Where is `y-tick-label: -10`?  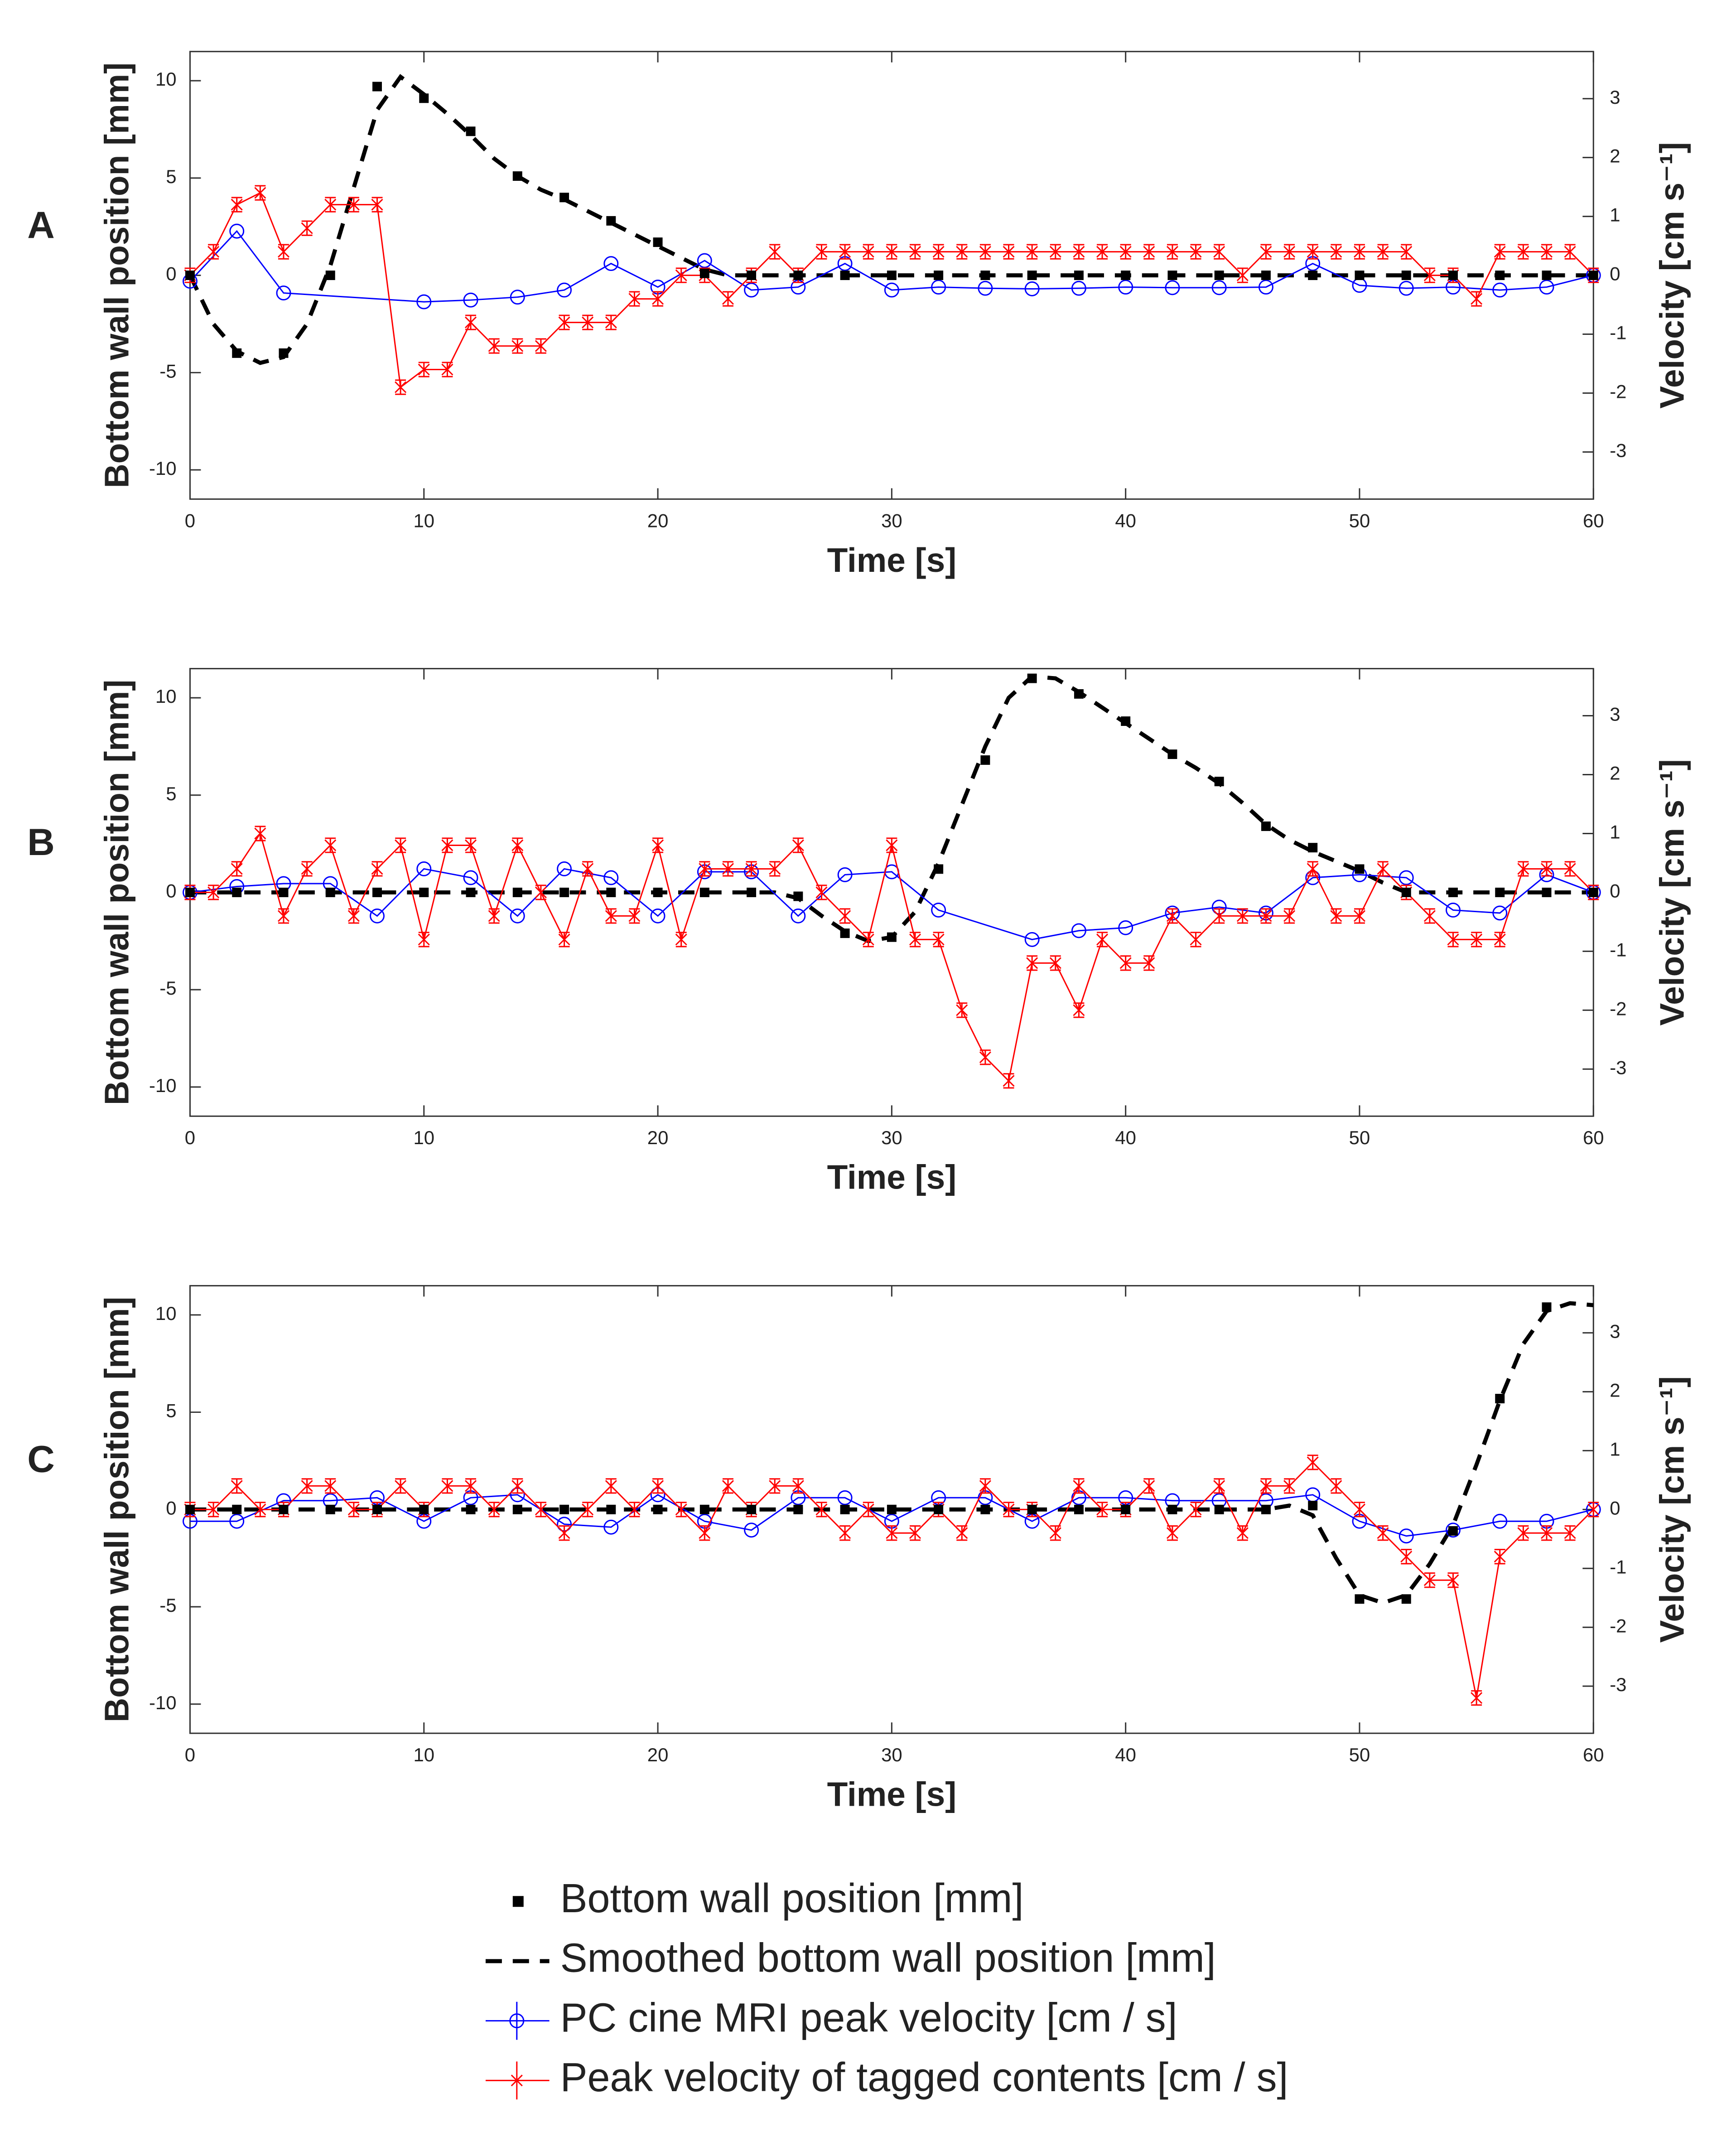 y-tick-label: -10 is located at coordinates (163, 468).